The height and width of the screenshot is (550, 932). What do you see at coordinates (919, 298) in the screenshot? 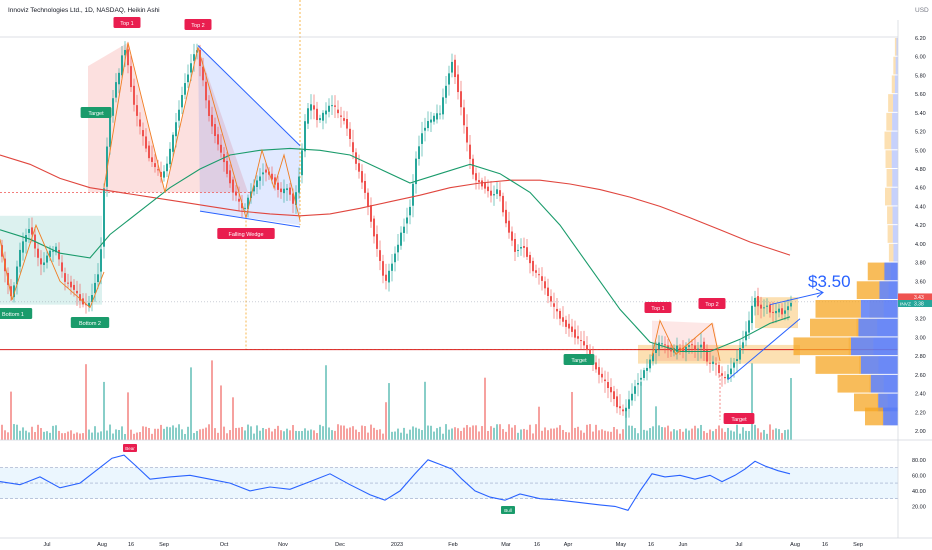
I see `high-badge-text: 3.43` at bounding box center [919, 298].